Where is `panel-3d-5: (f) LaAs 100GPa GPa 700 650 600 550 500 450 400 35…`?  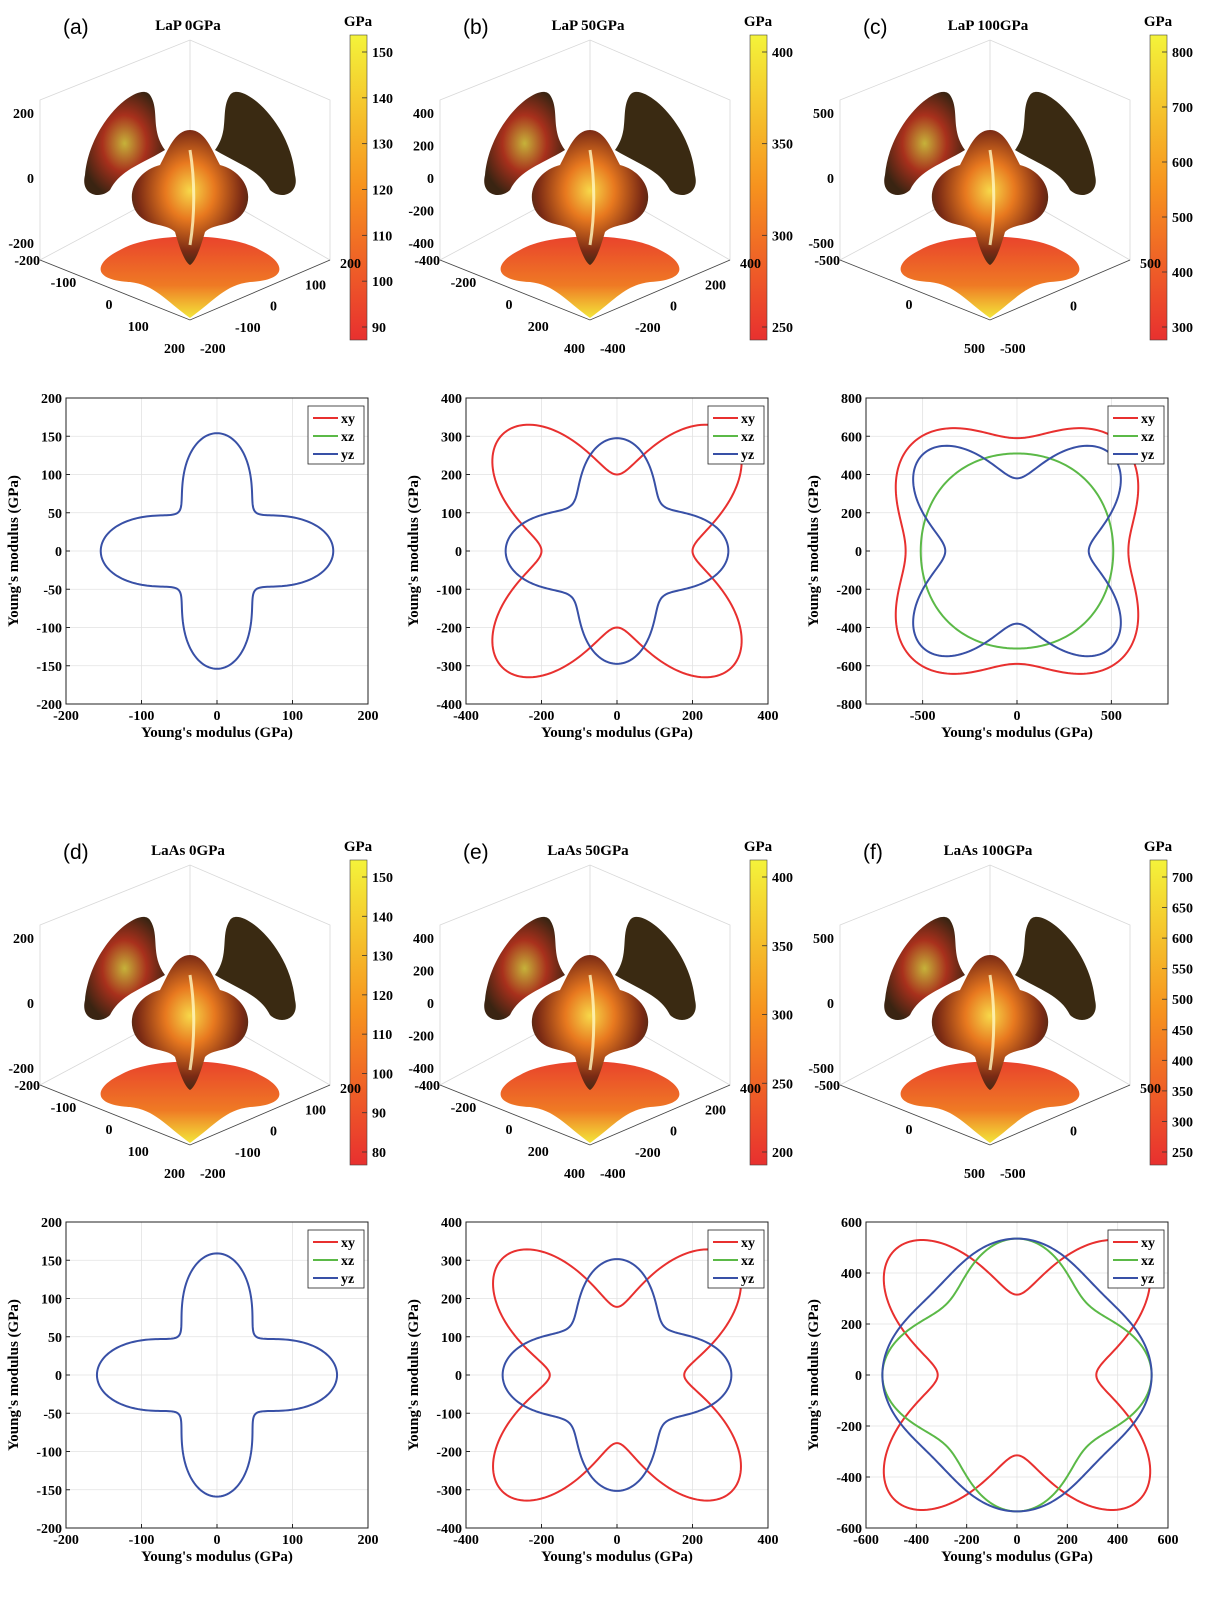 panel-3d-5: (f) LaAs 100GPa GPa 700 650 600 550 500 450 400 35… is located at coordinates (1000, 1010).